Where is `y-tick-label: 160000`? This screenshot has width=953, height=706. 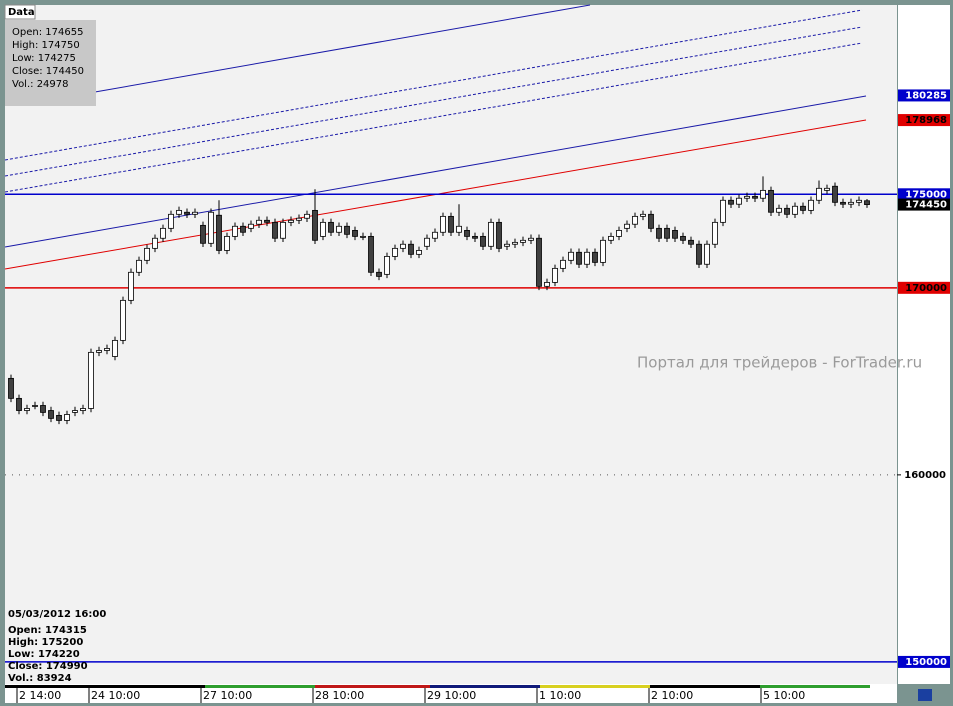
y-tick-label: 160000 is located at coordinates (925, 475).